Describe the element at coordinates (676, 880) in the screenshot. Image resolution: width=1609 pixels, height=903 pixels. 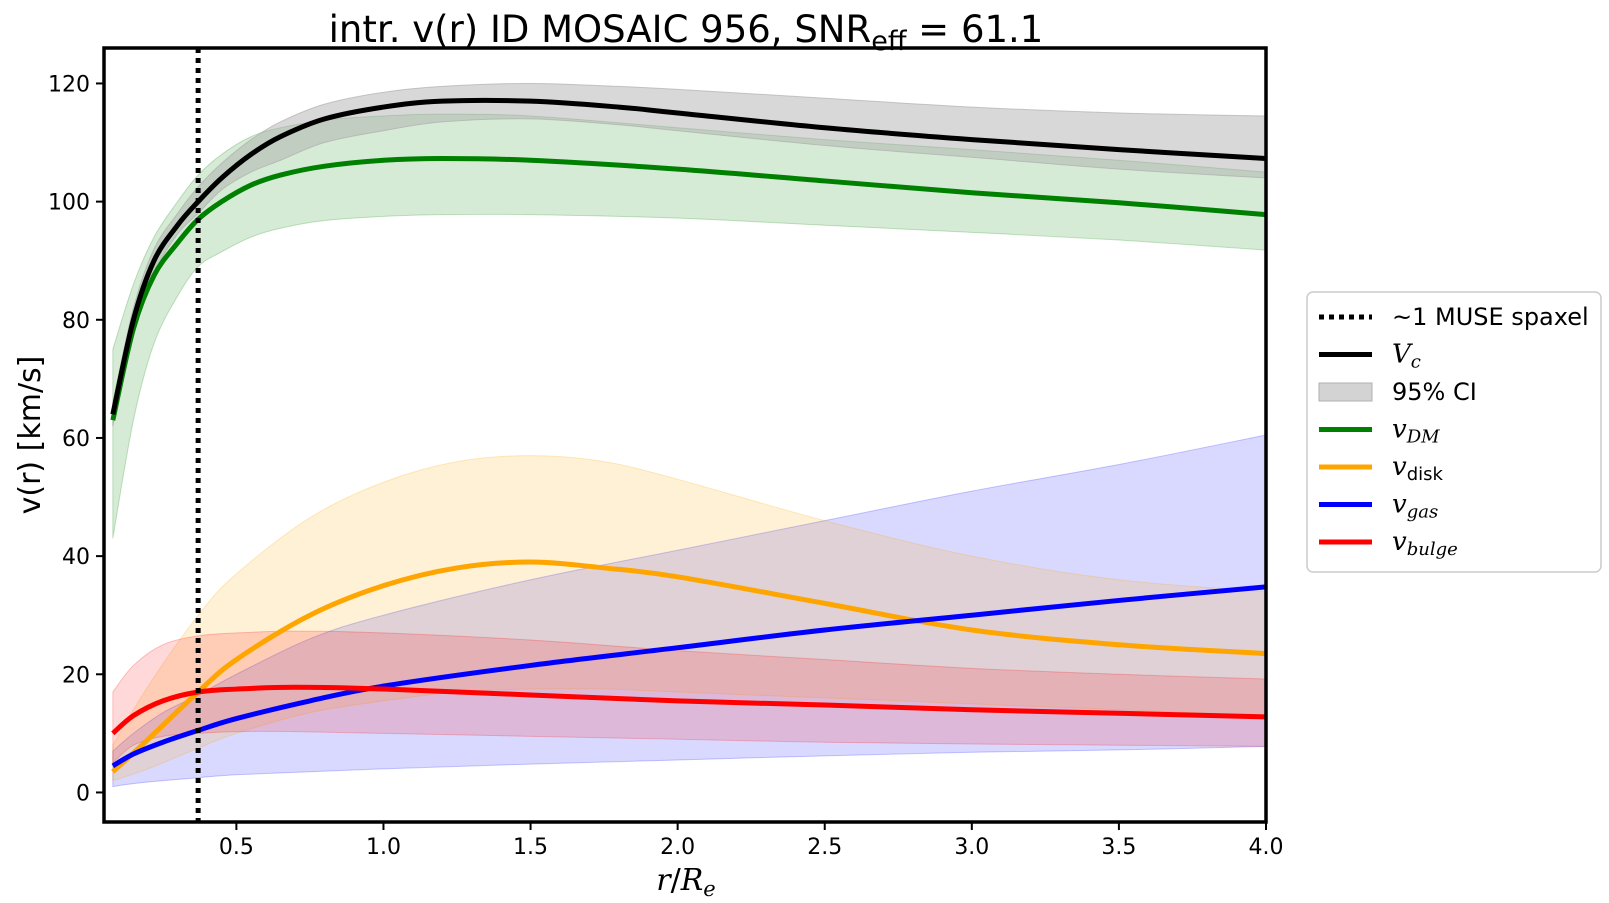
I see `x-axis-label-slash: /` at that location.